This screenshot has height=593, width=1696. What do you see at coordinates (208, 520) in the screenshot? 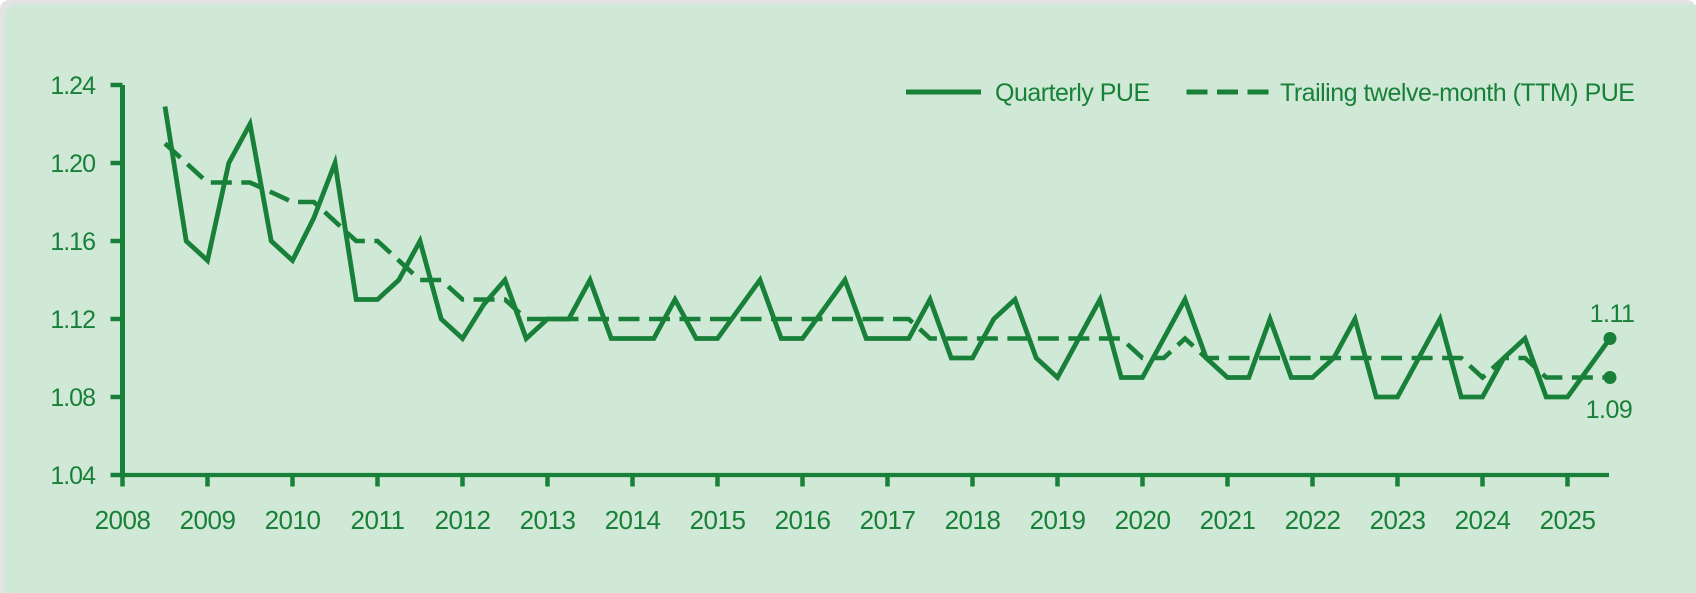
I see `svg-text: 2009` at bounding box center [208, 520].